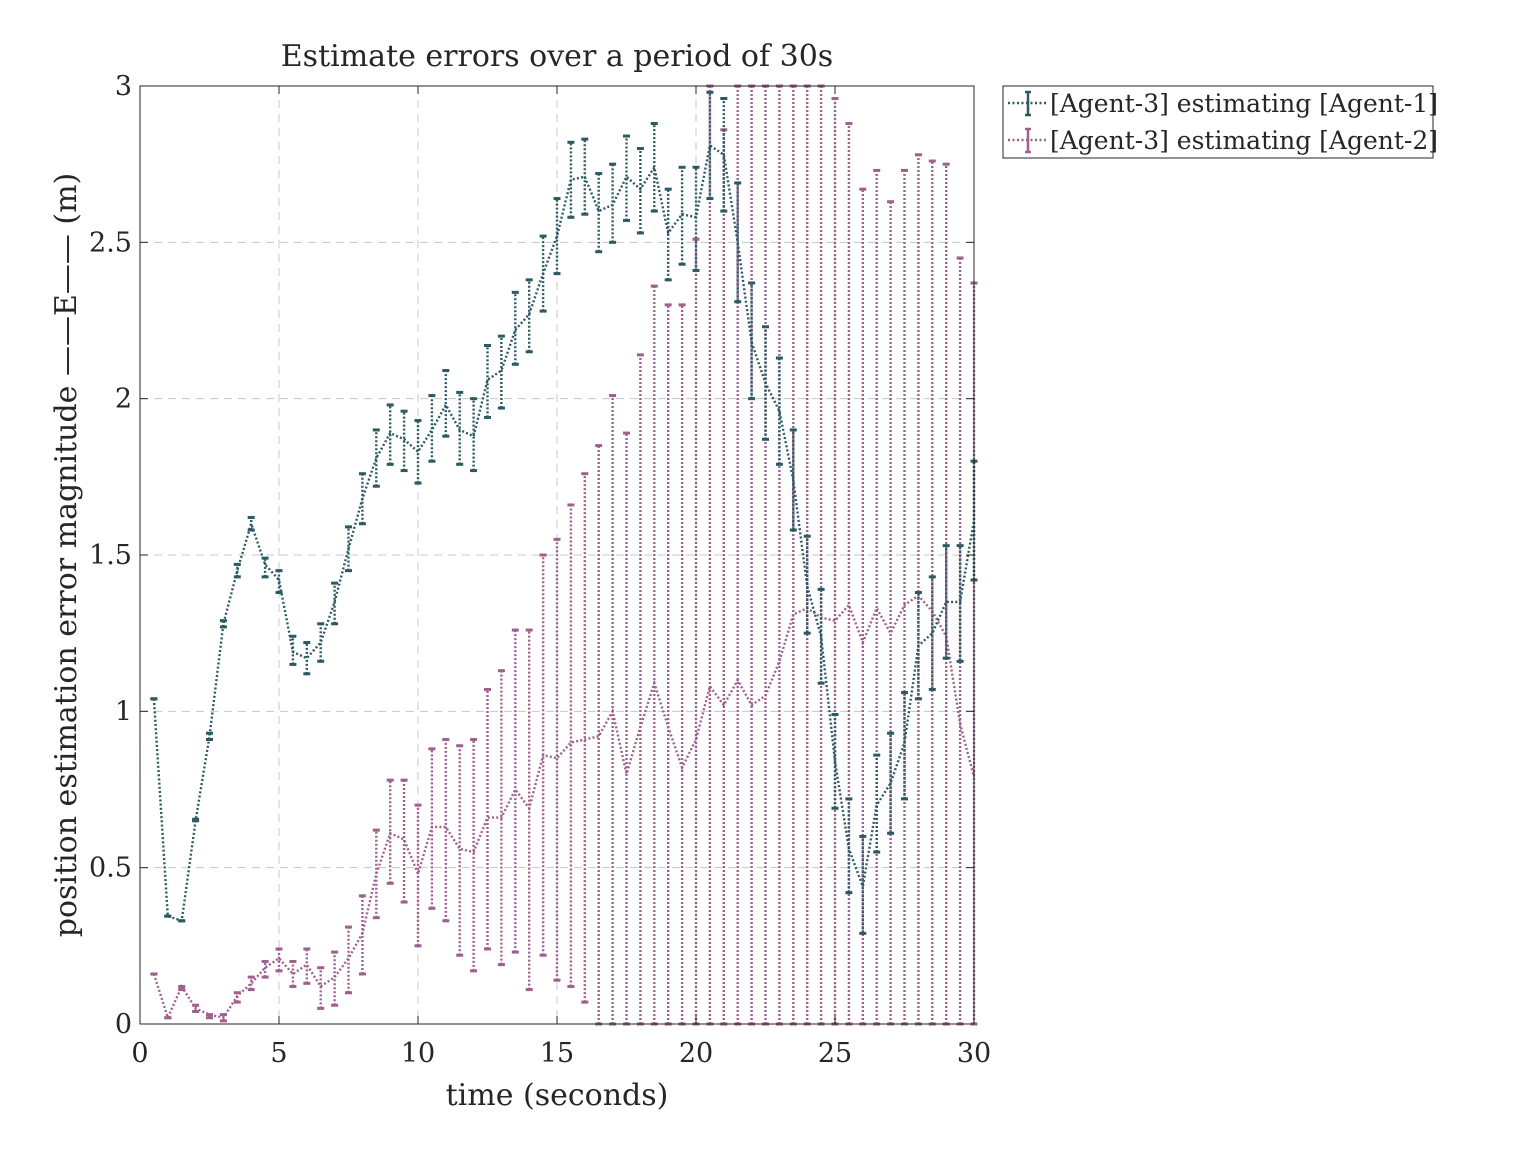  I want to click on y-tick-label: 0.5, so click(110, 868).